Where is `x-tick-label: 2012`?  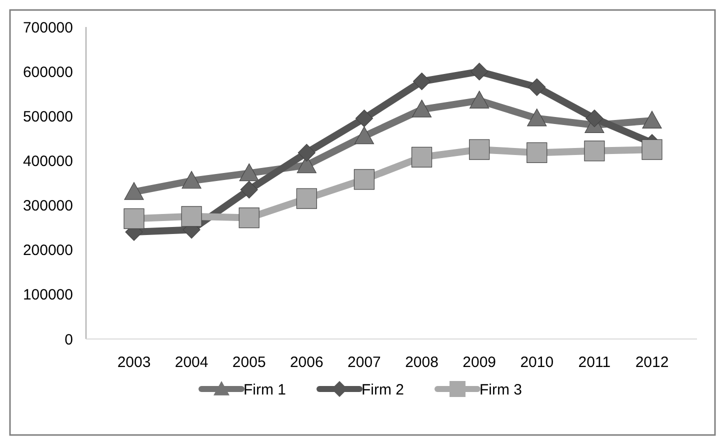 x-tick-label: 2012 is located at coordinates (652, 362).